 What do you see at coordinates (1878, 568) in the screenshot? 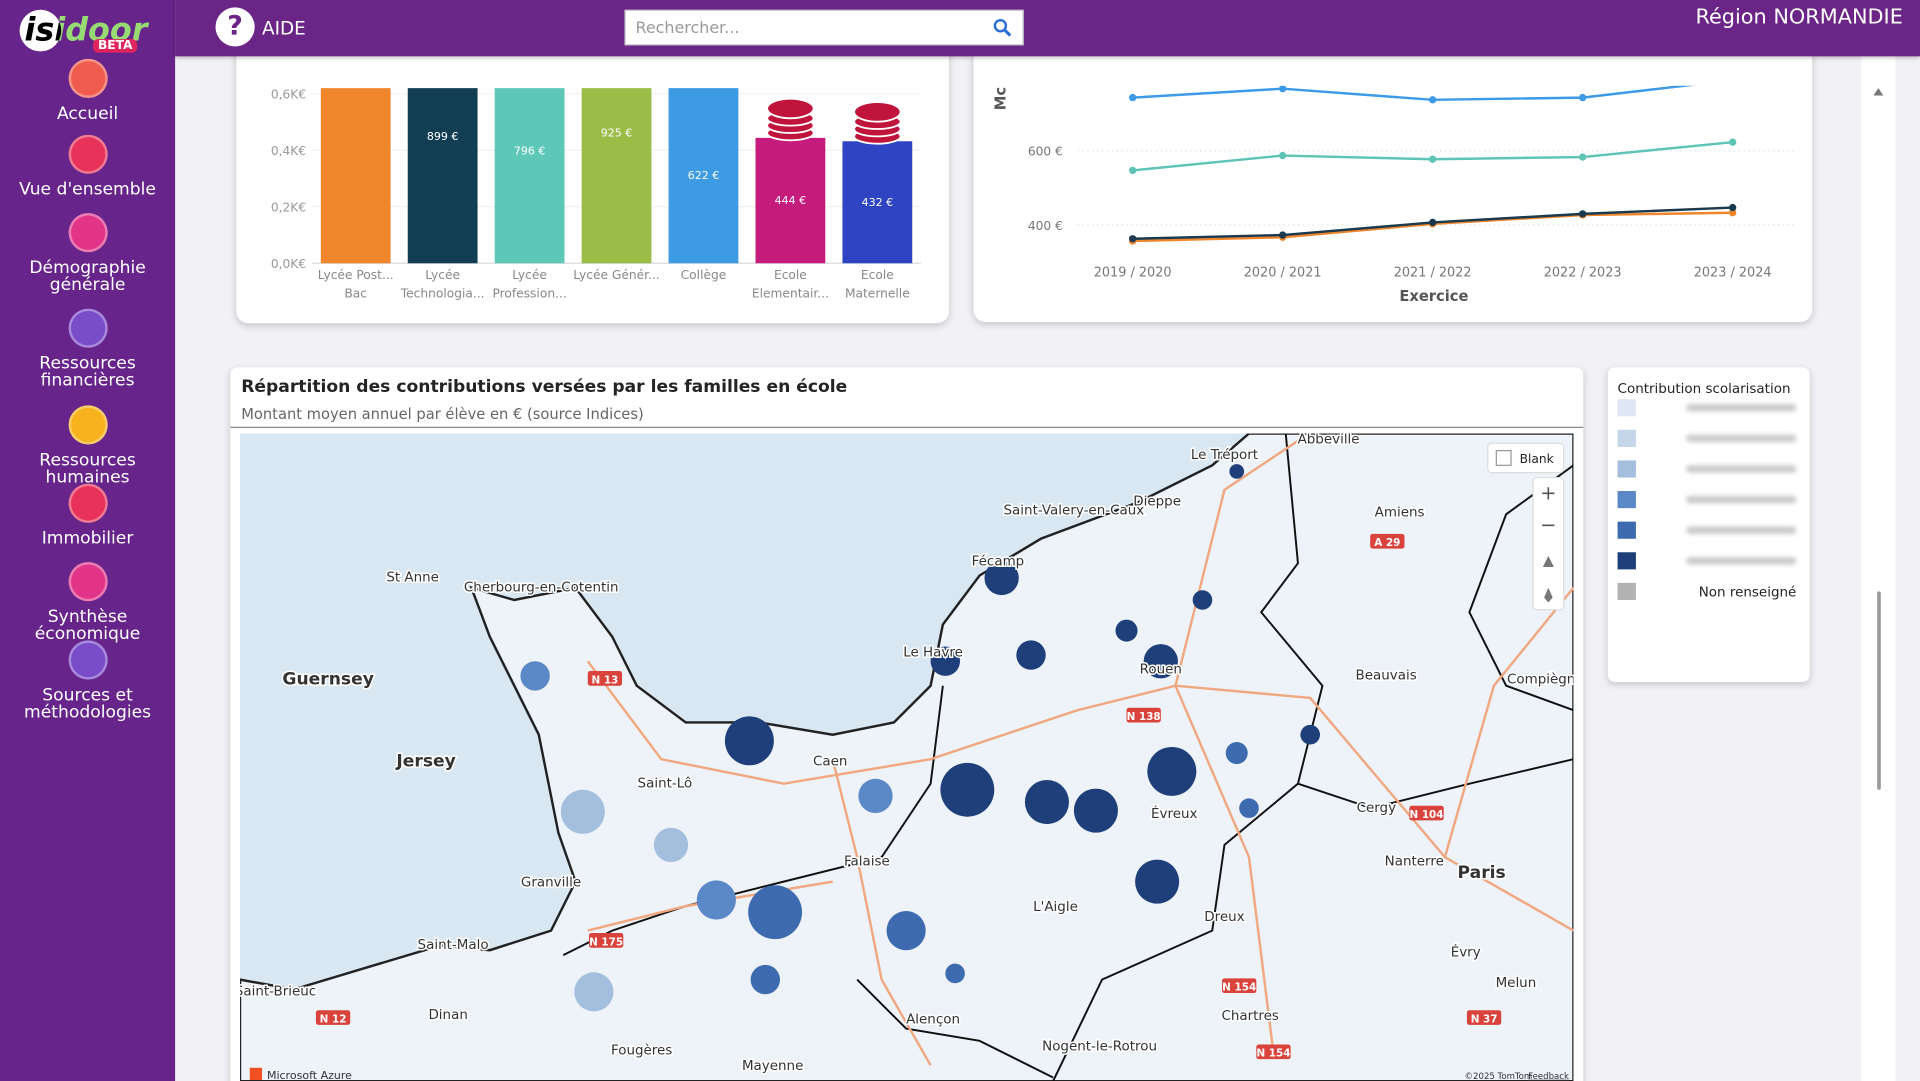
I see `scrollbar` at bounding box center [1878, 568].